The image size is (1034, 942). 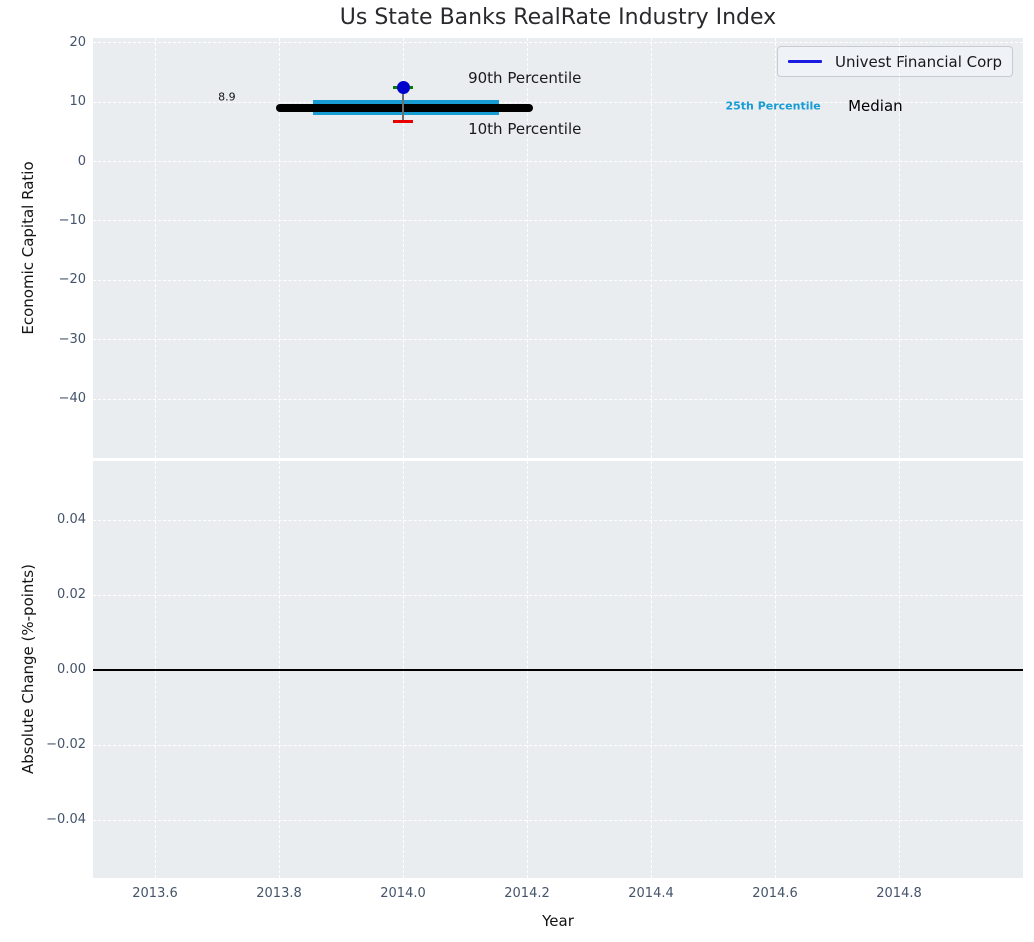 What do you see at coordinates (227, 97) in the screenshot?
I see `annotation-8-9: 8.9` at bounding box center [227, 97].